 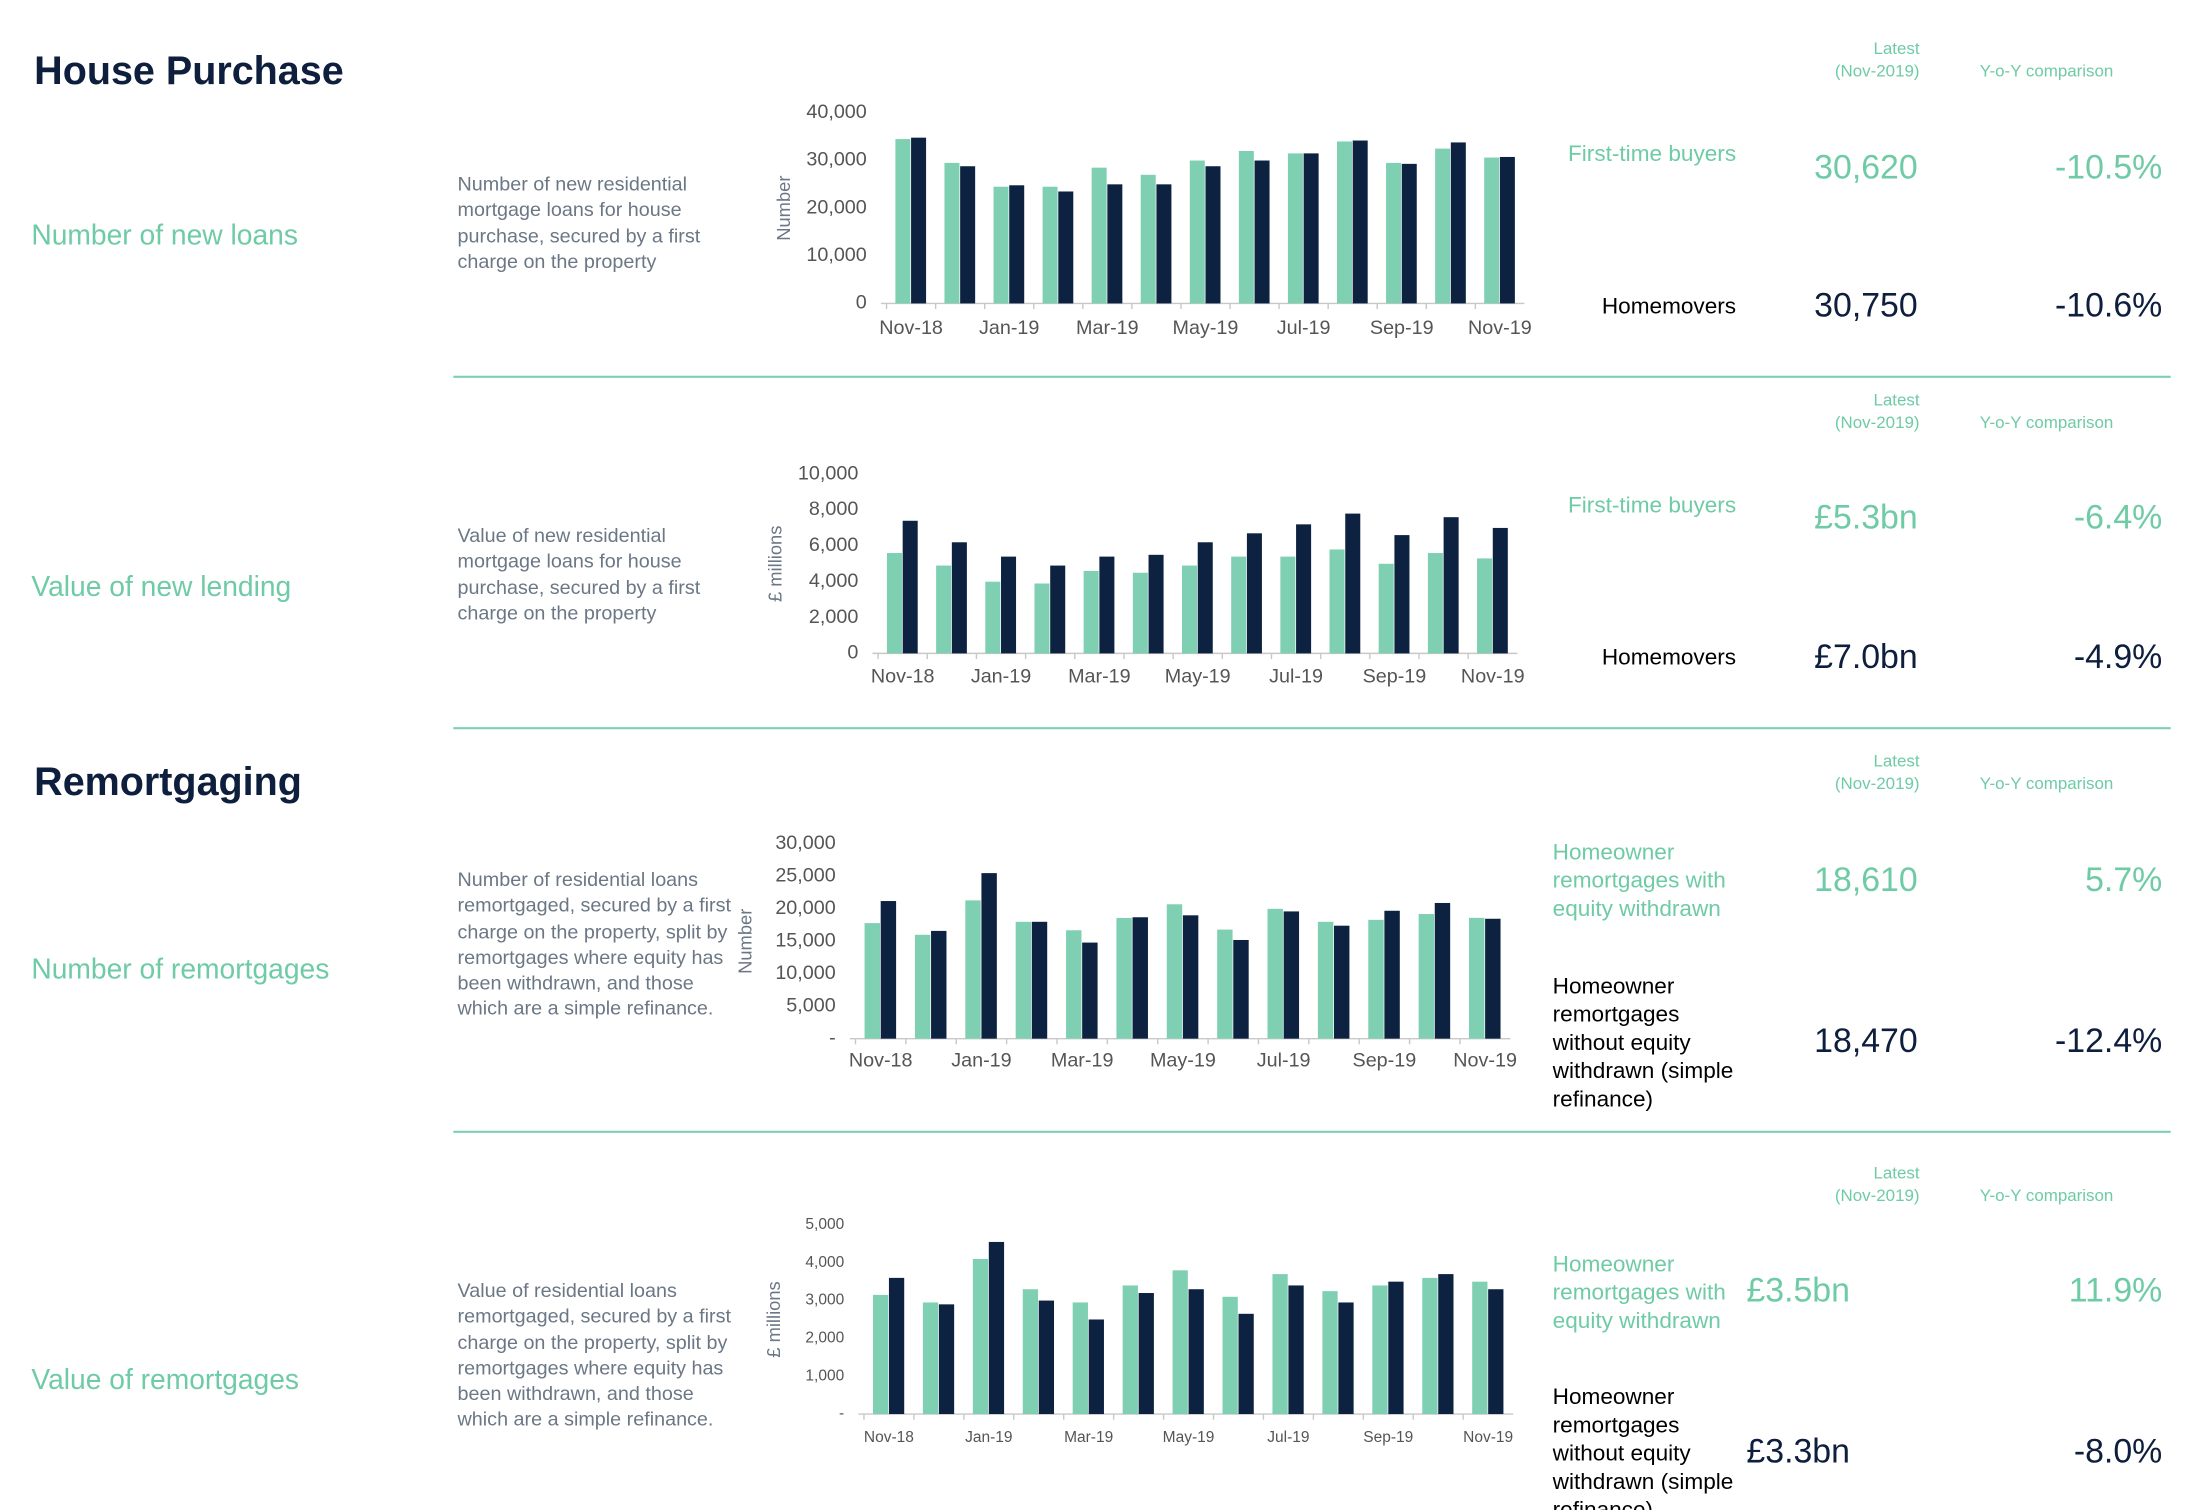 What do you see at coordinates (2116, 1291) in the screenshot?
I see `stat-yoy: 11.9%` at bounding box center [2116, 1291].